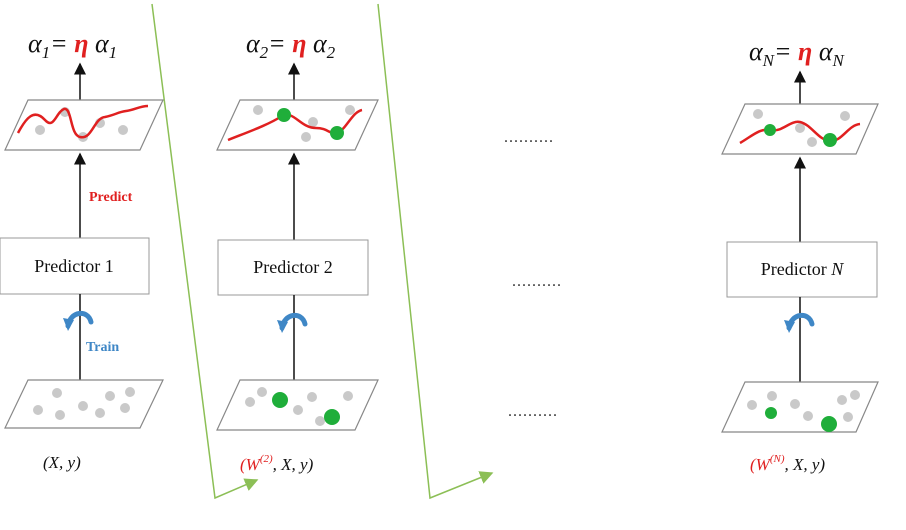 This screenshot has width=906, height=530. I want to click on prediction-curve-n, so click(800, 132).